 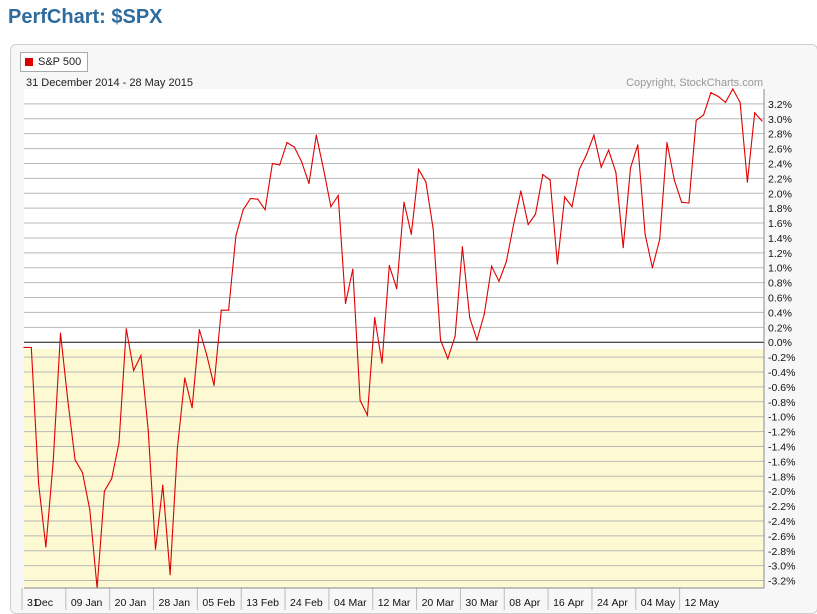 What do you see at coordinates (85, 17) in the screenshot?
I see `page-title: PerfChart: $SPX` at bounding box center [85, 17].